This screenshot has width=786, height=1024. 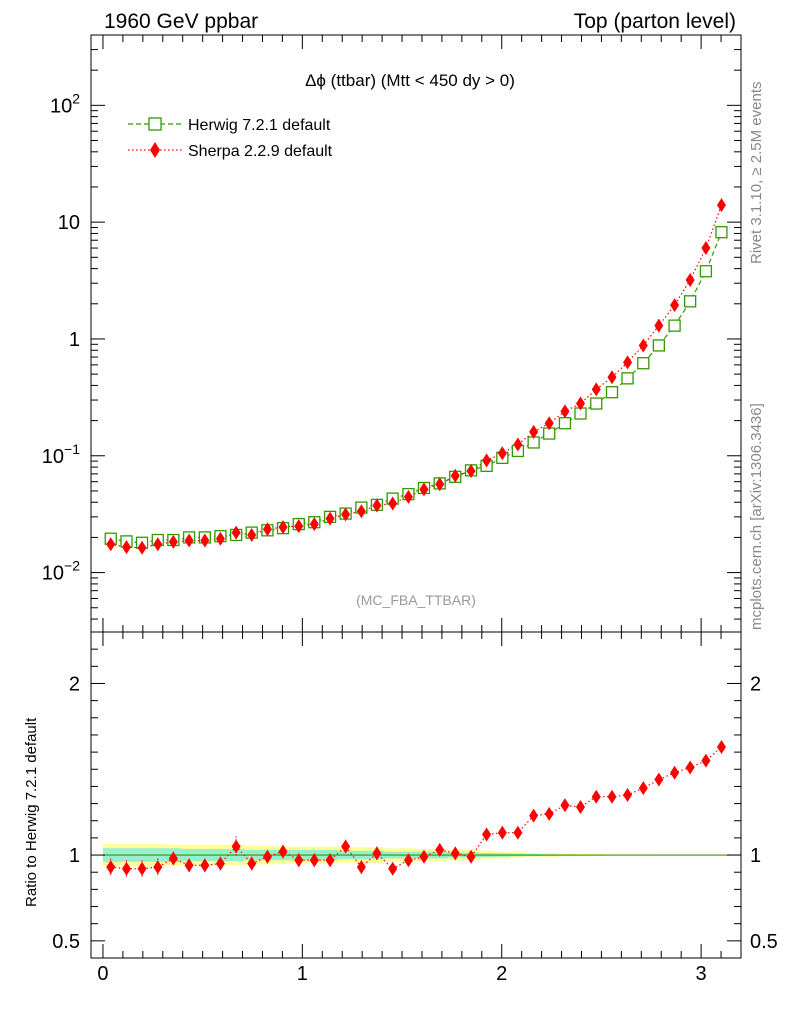 What do you see at coordinates (655, 21) in the screenshot?
I see `header-right-label: Top (parton level)` at bounding box center [655, 21].